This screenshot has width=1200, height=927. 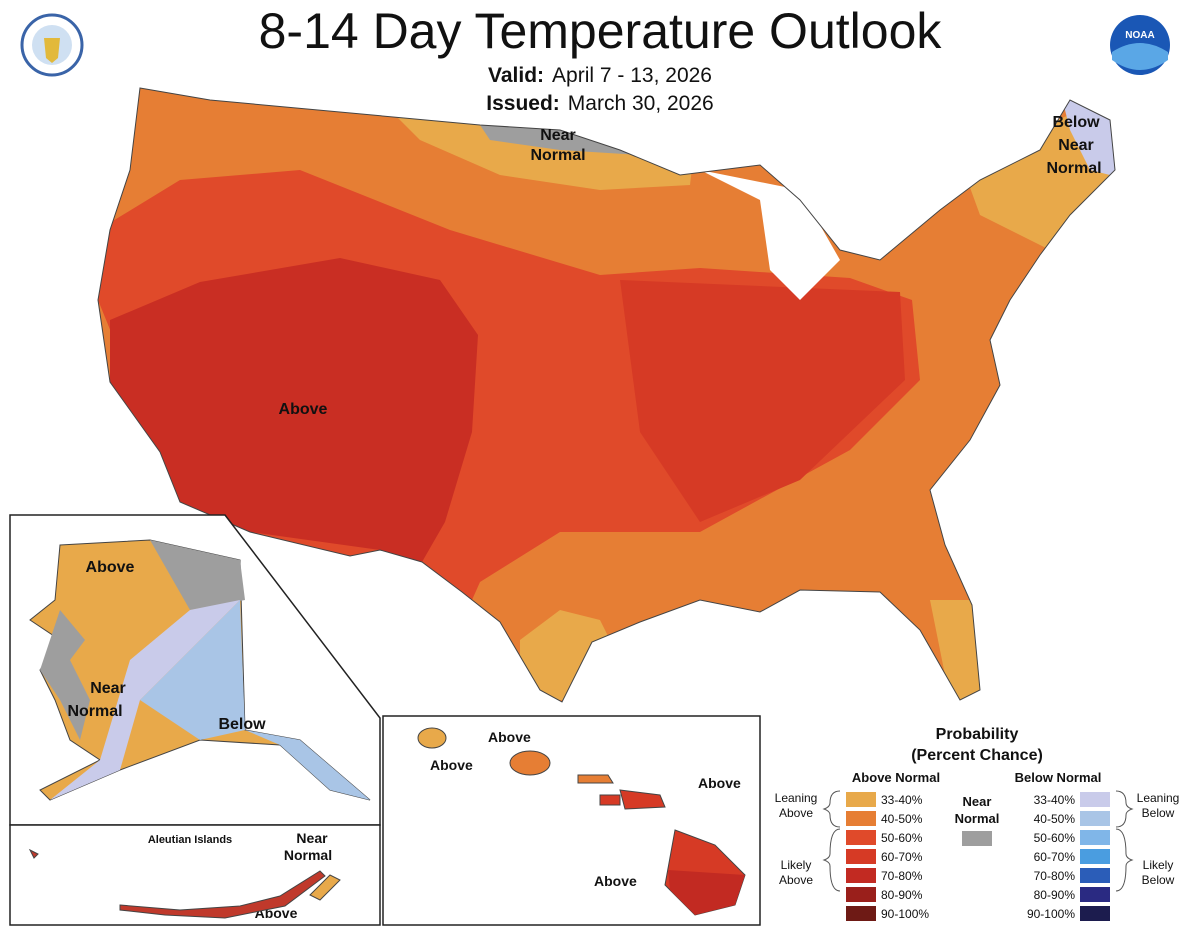 What do you see at coordinates (896, 777) in the screenshot?
I see `legend-above-header: Above Normal` at bounding box center [896, 777].